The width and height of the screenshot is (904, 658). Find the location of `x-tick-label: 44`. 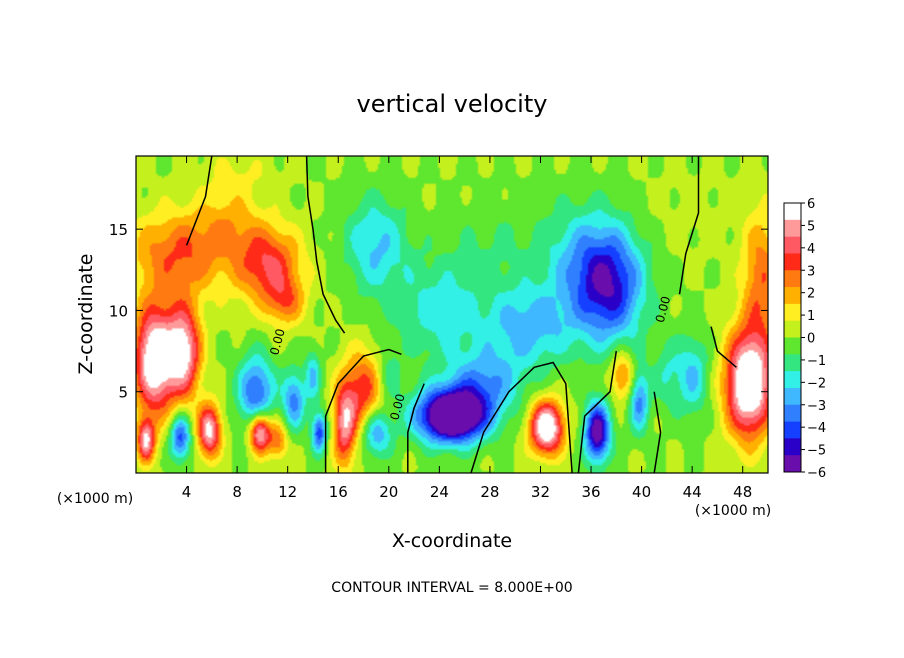

x-tick-label: 44 is located at coordinates (692, 492).